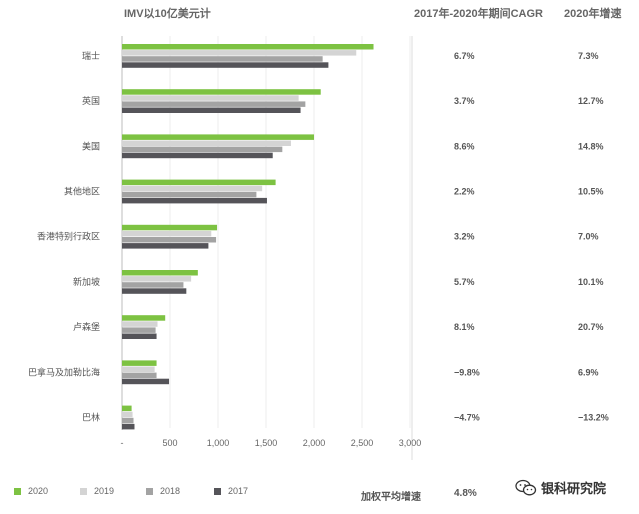 The image size is (639, 514). Describe the element at coordinates (86, 281) in the screenshot. I see `category-label: 新加坡` at that location.